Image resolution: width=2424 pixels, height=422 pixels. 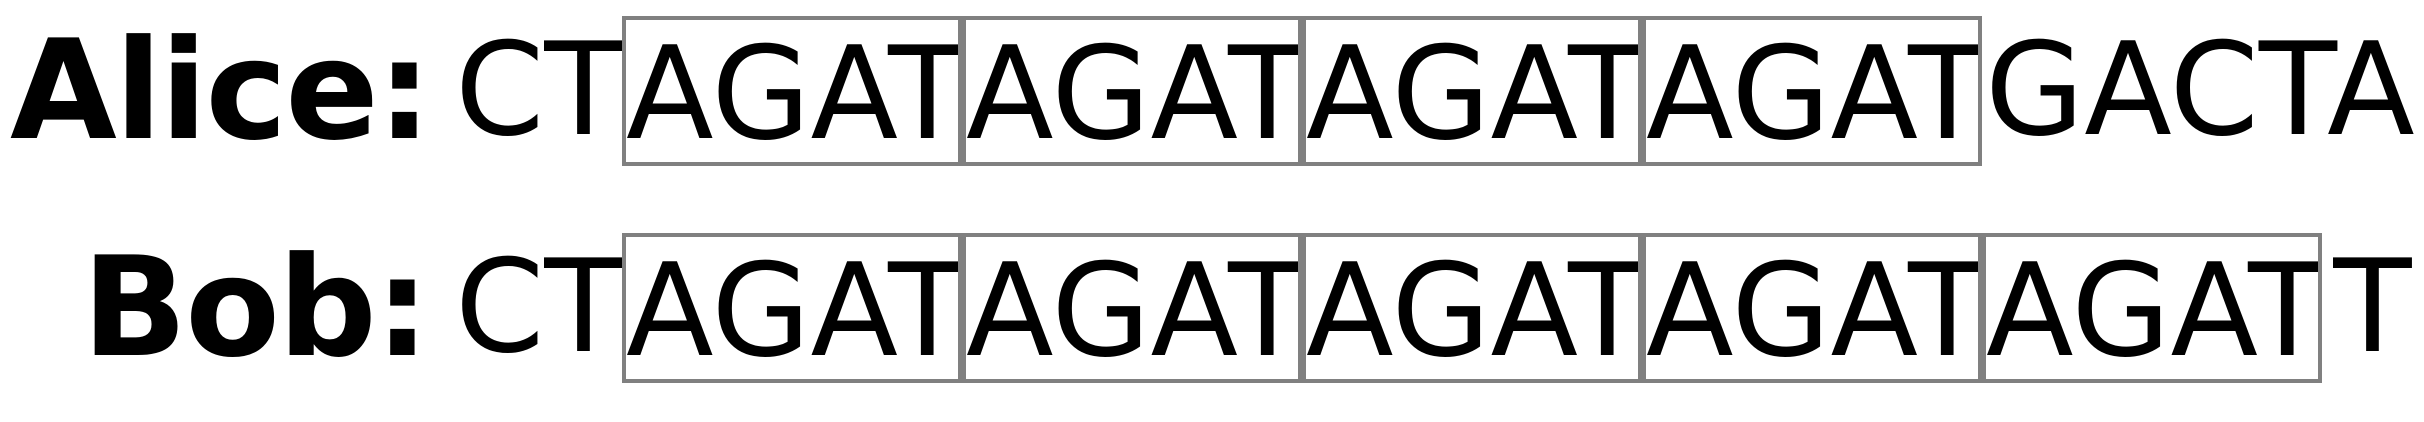 What do you see at coordinates (256, 307) in the screenshot?
I see `row-label-bob: Bob:` at bounding box center [256, 307].